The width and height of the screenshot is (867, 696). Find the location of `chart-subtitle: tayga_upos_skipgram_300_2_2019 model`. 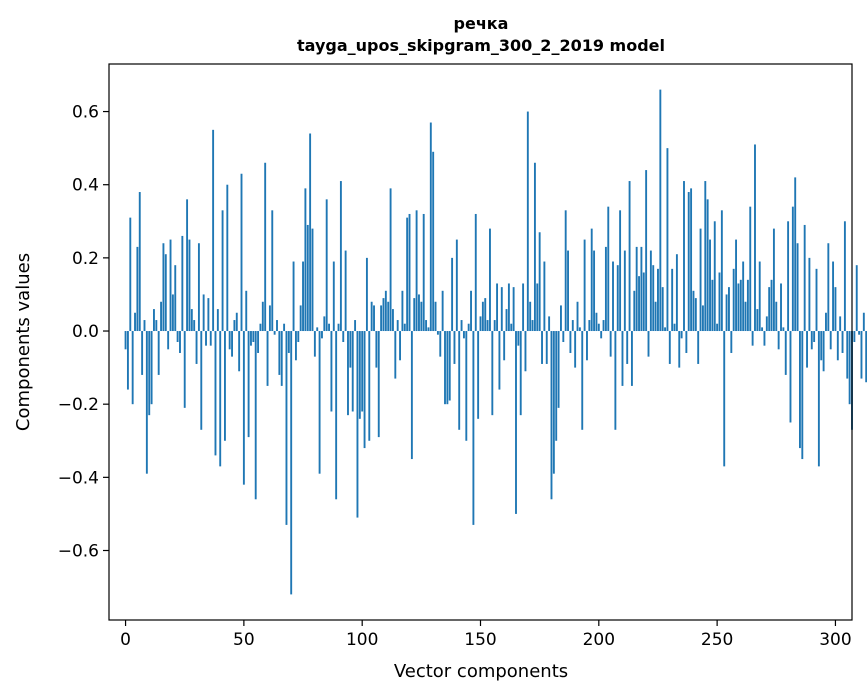

chart-subtitle: tayga_upos_skipgram_300_2_2019 model is located at coordinates (481, 45).